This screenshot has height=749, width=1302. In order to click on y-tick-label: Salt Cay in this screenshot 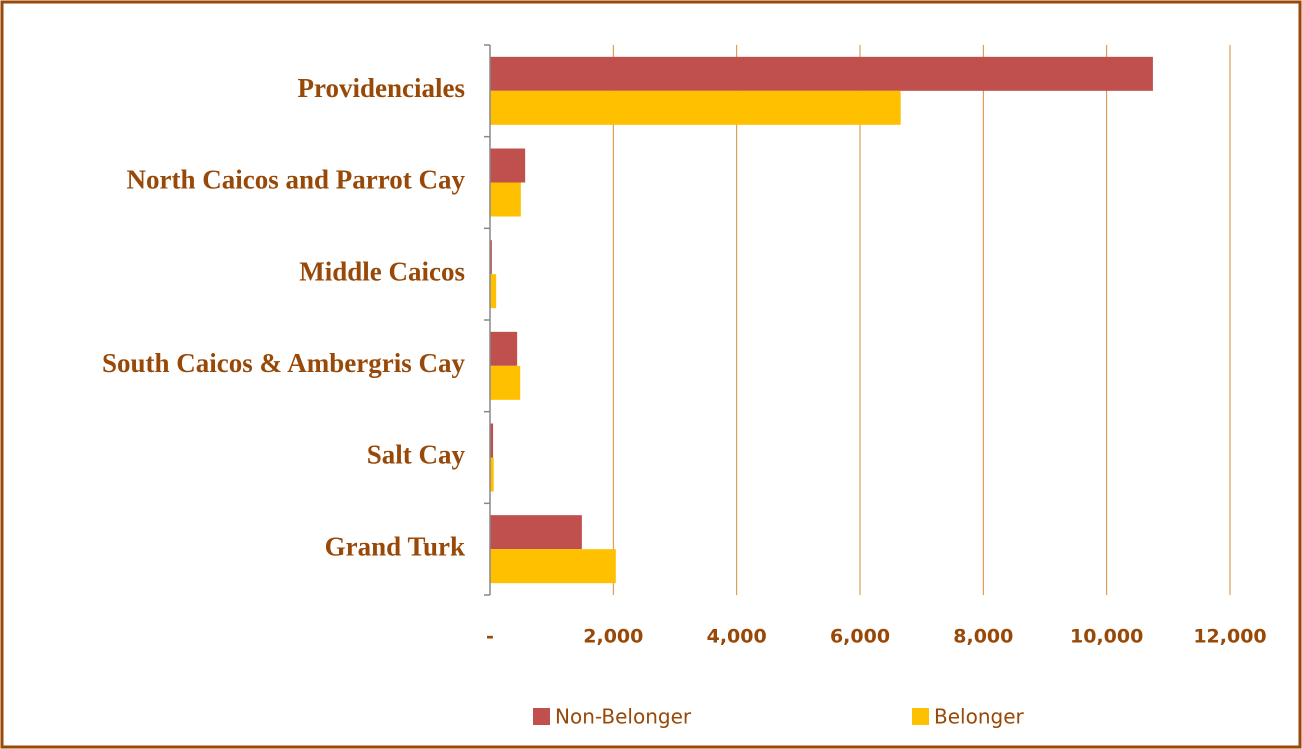, I will do `click(416, 455)`.